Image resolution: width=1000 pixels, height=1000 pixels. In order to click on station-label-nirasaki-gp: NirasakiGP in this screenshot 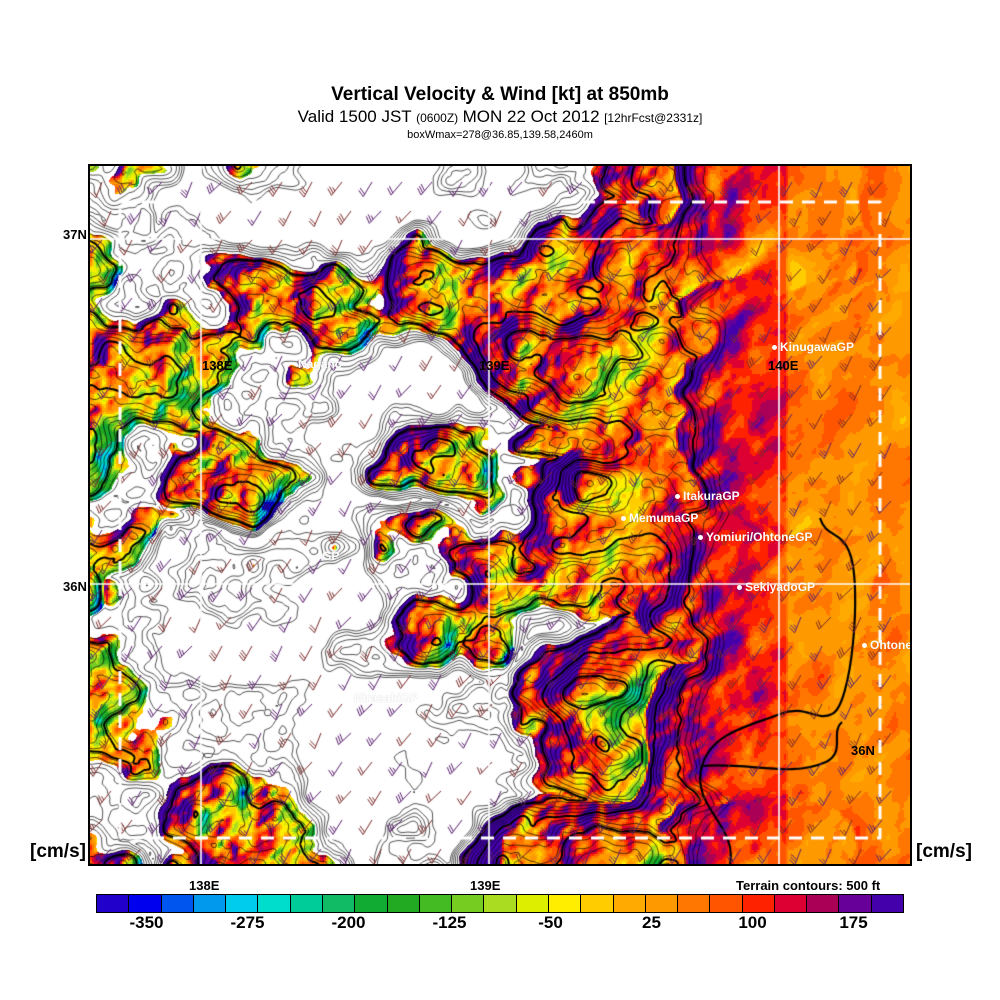, I will do `click(382, 698)`.